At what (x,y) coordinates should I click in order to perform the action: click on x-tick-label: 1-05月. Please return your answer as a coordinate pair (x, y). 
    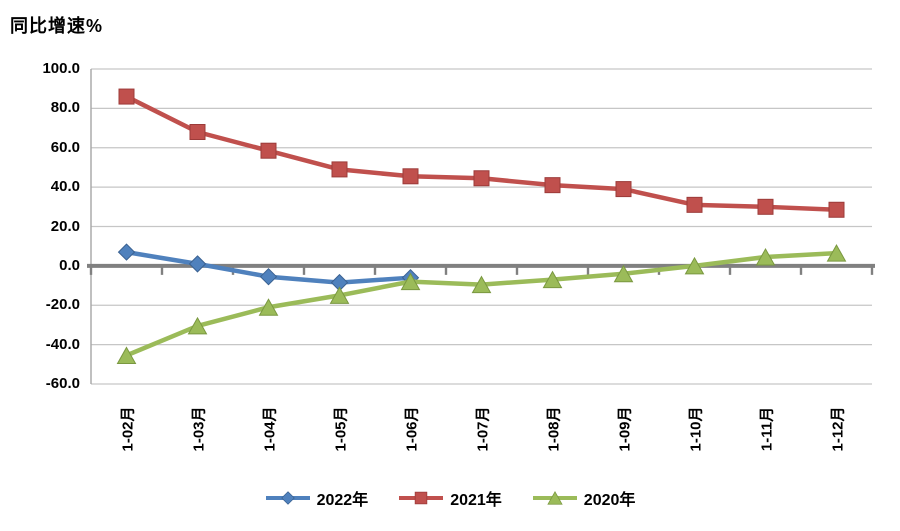
    Looking at the image, I should click on (340, 429).